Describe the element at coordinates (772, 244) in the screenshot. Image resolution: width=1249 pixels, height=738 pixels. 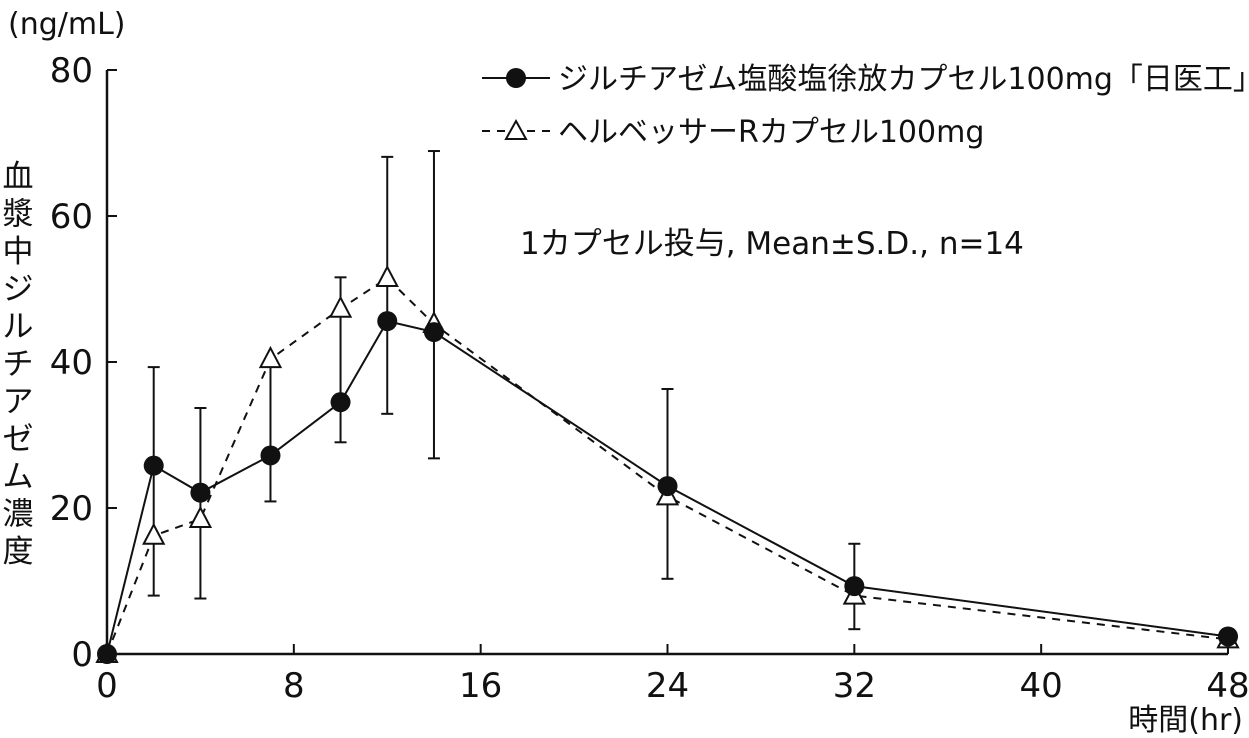
I see `annotation: 1カプセル投与, Mean±S.D., n=14` at that location.